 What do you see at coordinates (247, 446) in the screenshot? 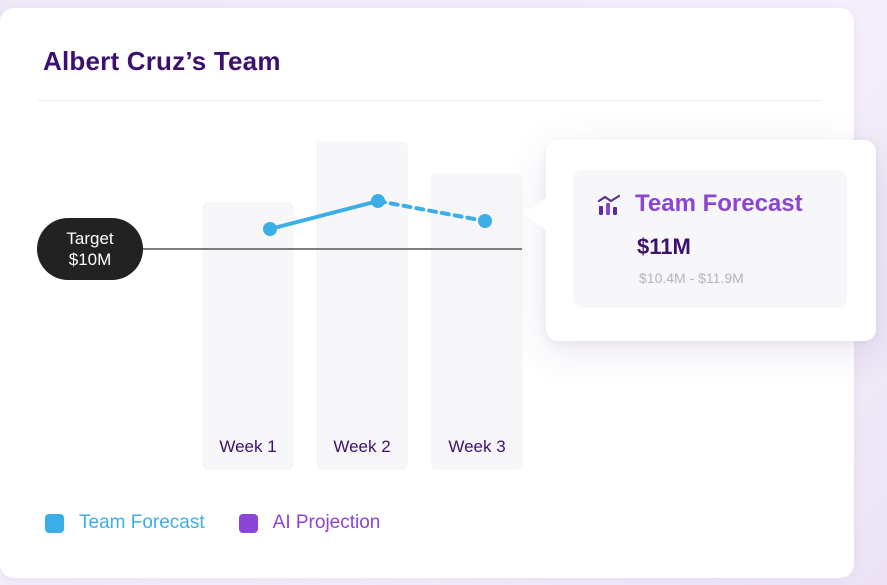
I see `week-label: Week 1` at bounding box center [247, 446].